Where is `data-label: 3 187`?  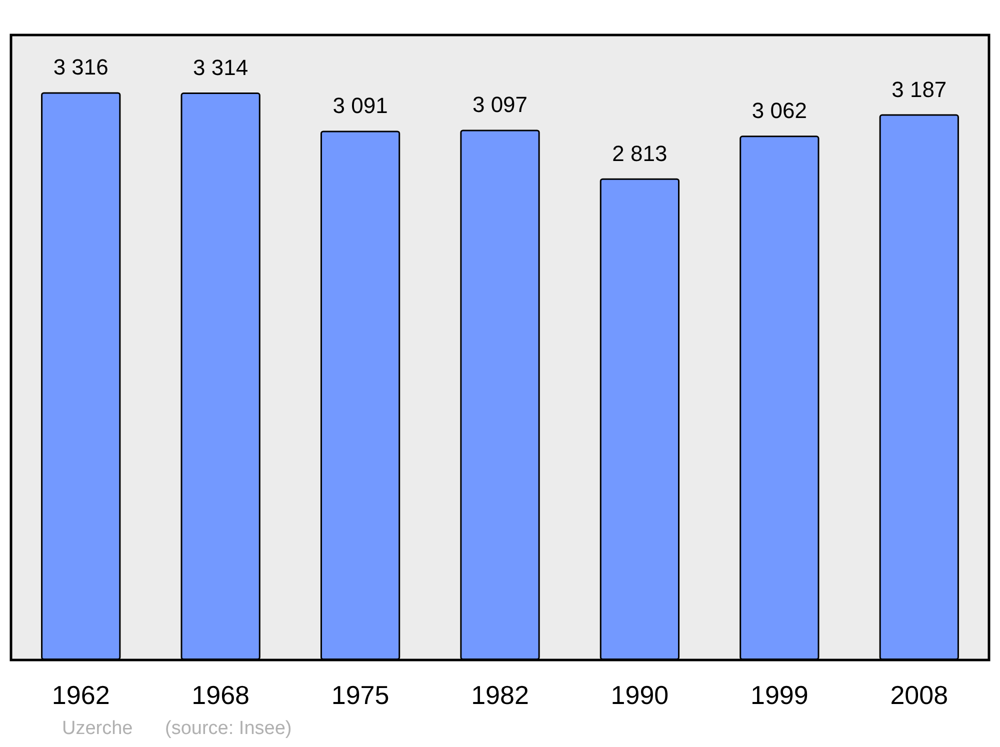
data-label: 3 187 is located at coordinates (919, 89).